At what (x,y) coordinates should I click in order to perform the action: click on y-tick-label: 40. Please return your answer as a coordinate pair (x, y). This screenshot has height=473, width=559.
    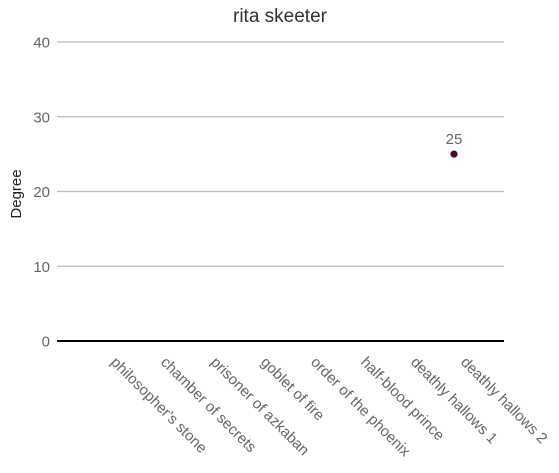
    Looking at the image, I should click on (41, 43).